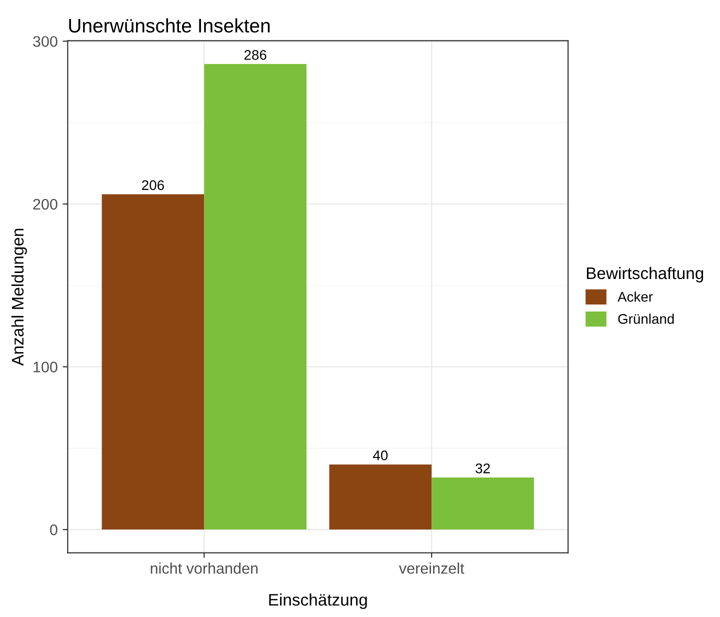  What do you see at coordinates (255, 55) in the screenshot?
I see `data-label: 286` at bounding box center [255, 55].